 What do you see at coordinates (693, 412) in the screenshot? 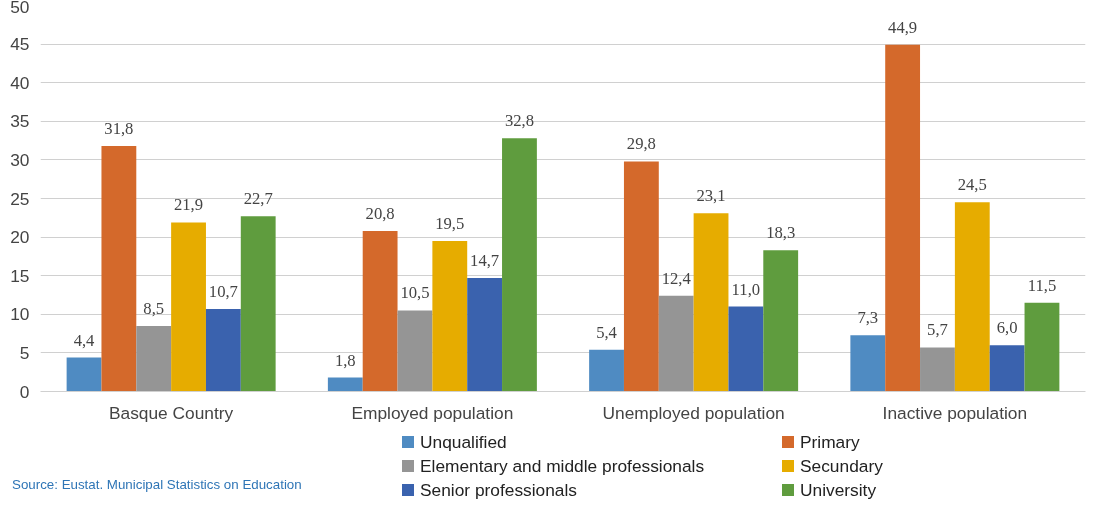
I see `x-tick-label: Unemployed population` at bounding box center [693, 412].